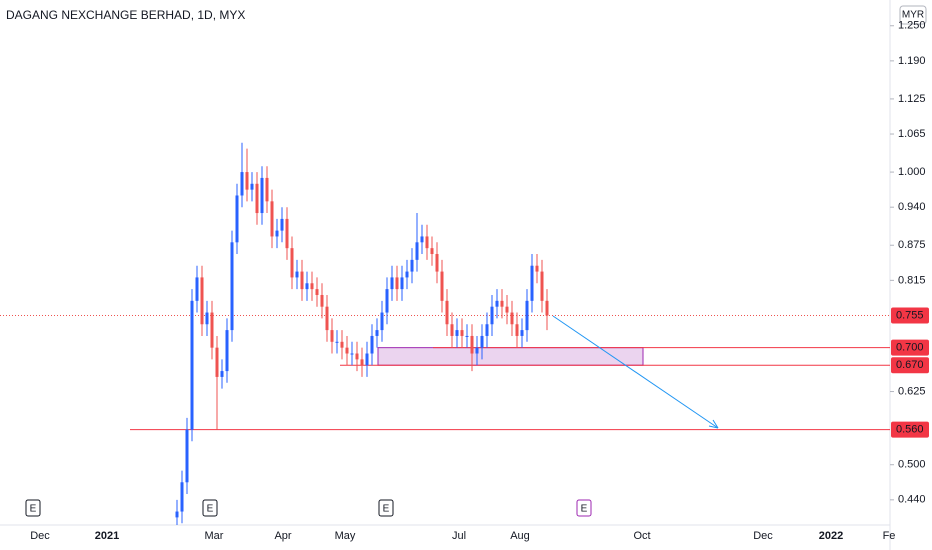 Image resolution: width=932 pixels, height=550 pixels. Describe the element at coordinates (635, 372) in the screenshot. I see `trend-arrow` at that location.